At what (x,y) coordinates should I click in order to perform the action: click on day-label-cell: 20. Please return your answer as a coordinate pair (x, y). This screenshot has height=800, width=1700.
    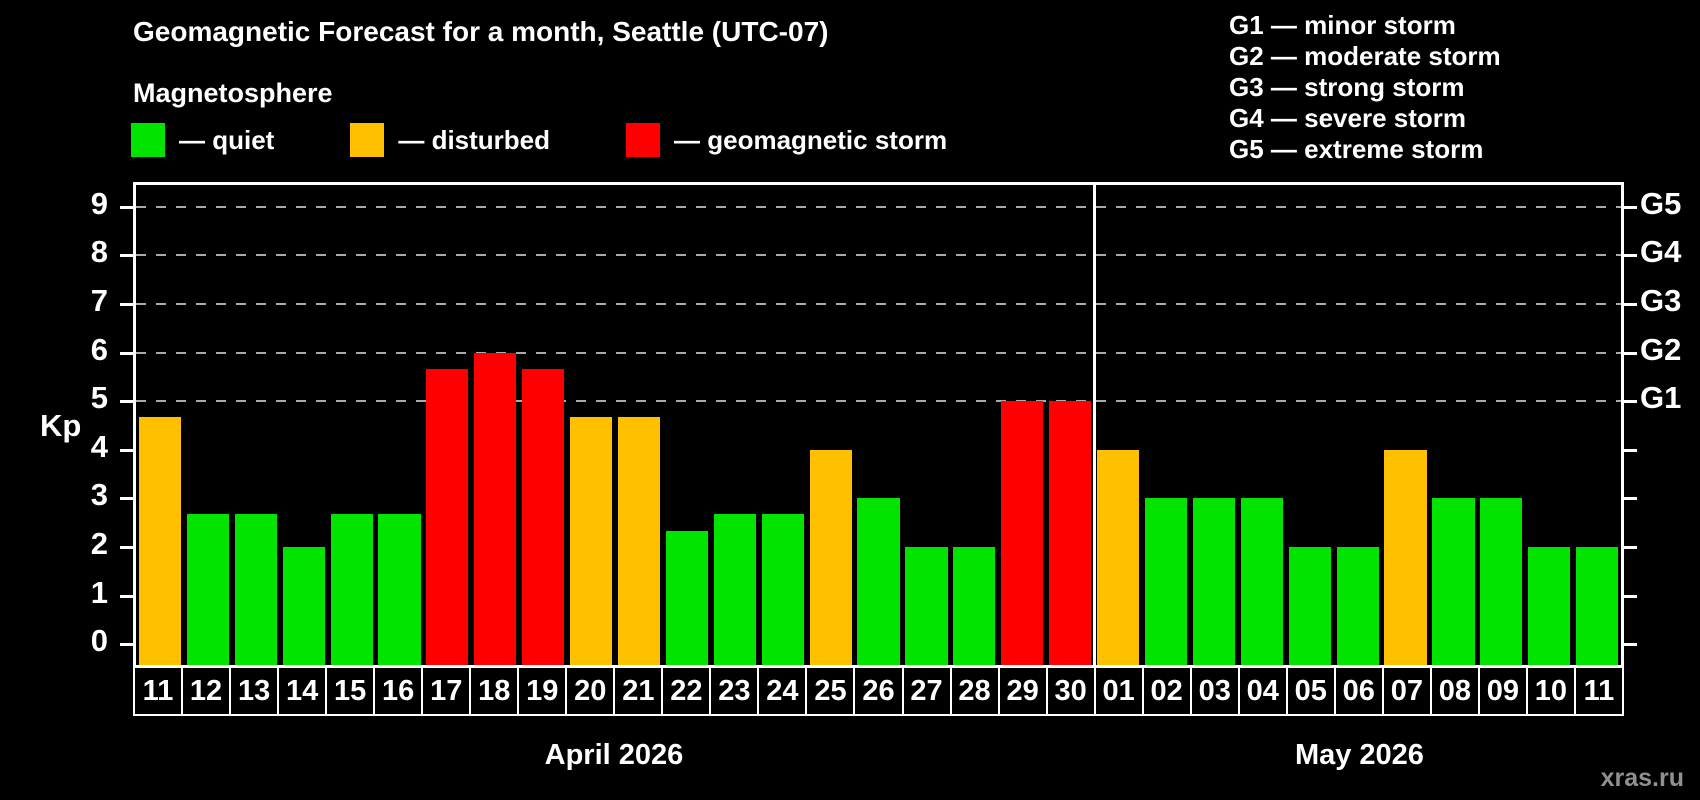
    Looking at the image, I should click on (589, 691).